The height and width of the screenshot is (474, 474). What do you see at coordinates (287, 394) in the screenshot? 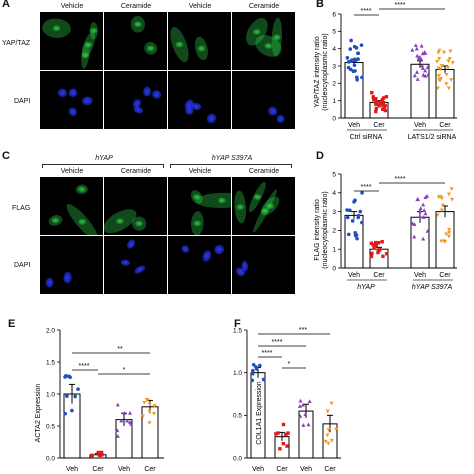
I see `chart-f-plot: 0.0 0.5 1.0 1.5` at bounding box center [287, 394].